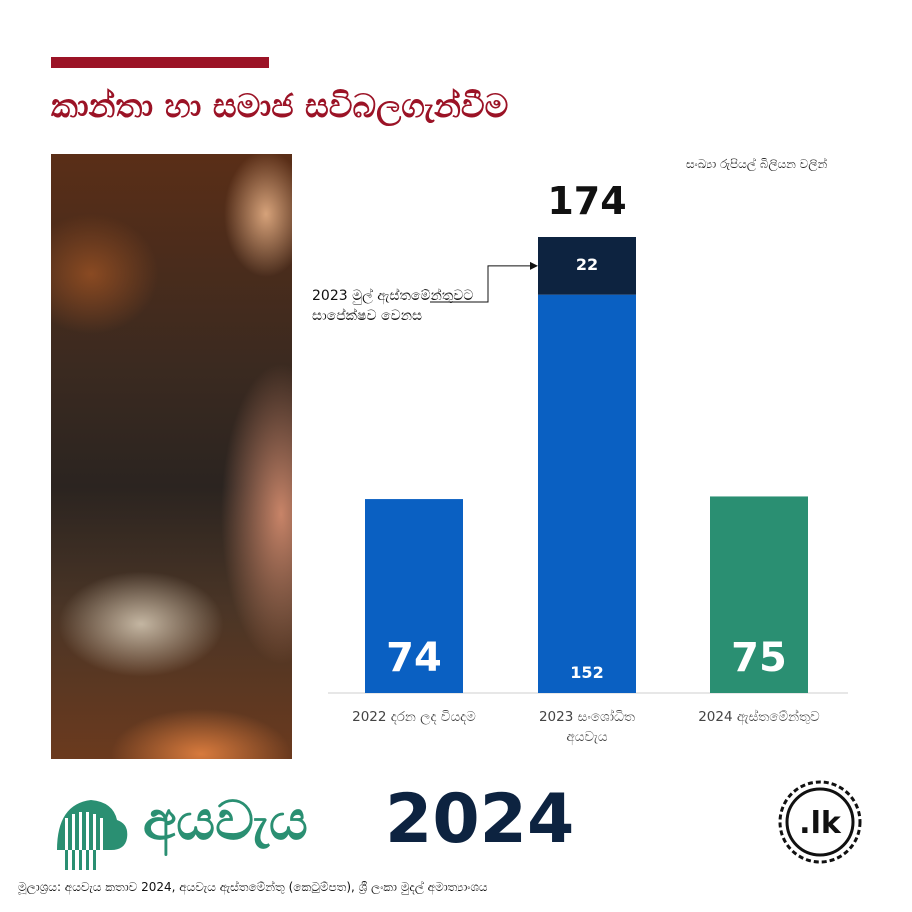  I want to click on units-note: සංඛ්‍යා රුපියල් බිලියන වලින්, so click(757, 164).